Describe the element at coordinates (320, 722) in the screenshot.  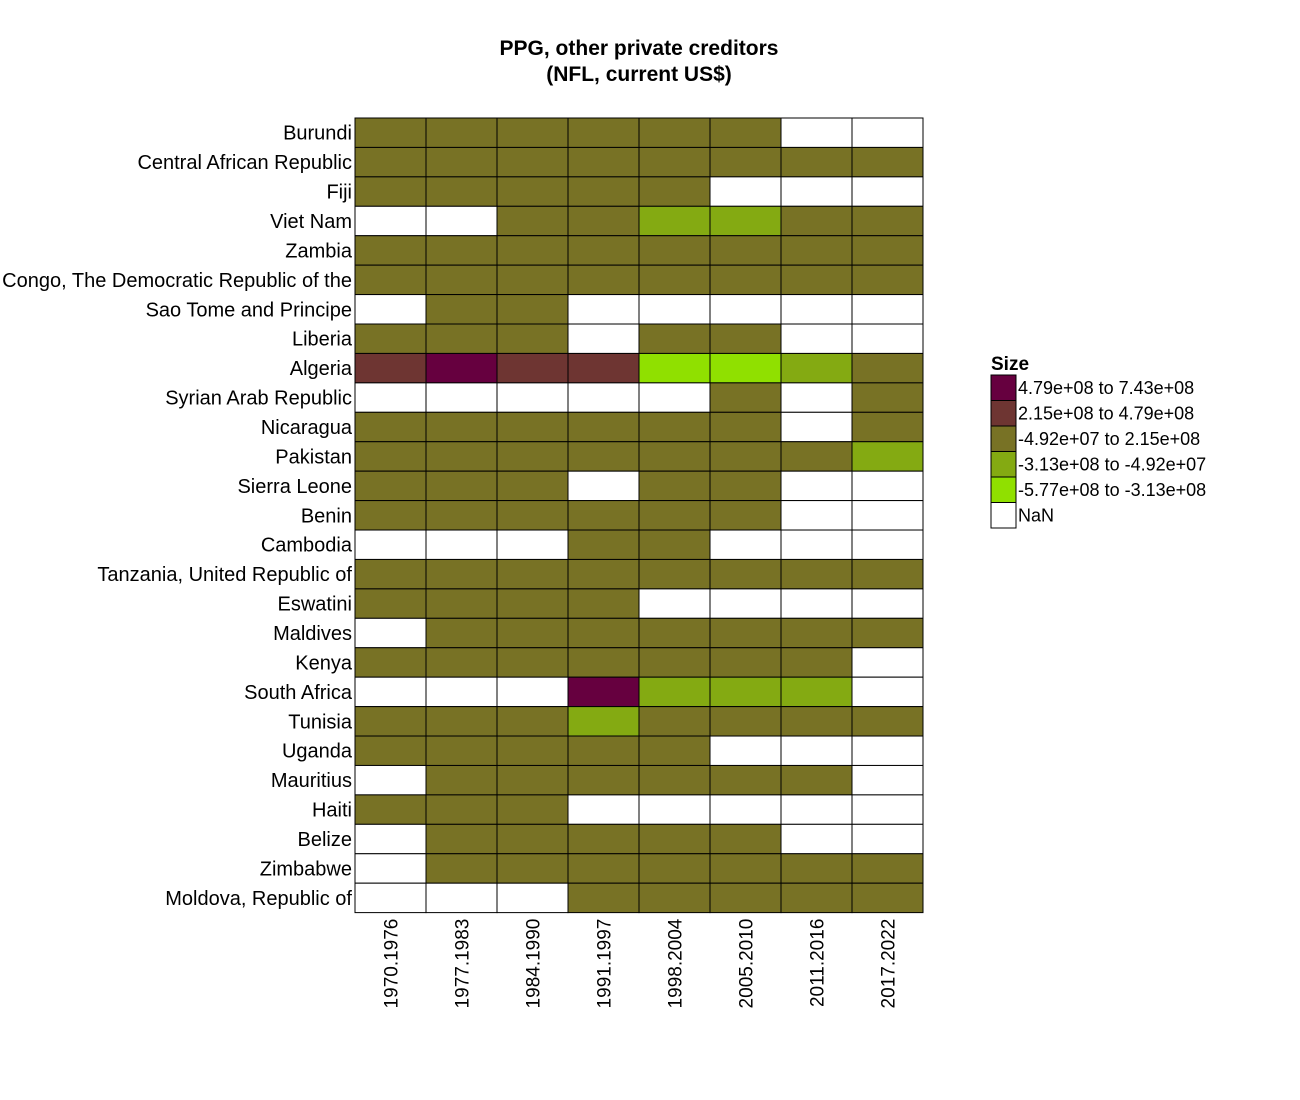
I see `y-tick-label: Tunisia` at that location.